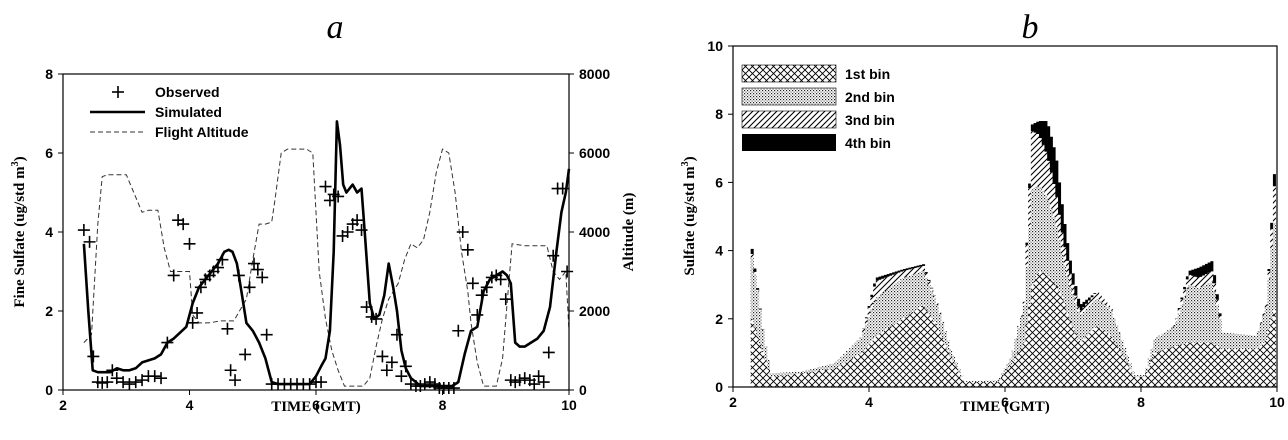  What do you see at coordinates (1030, 27) in the screenshot?
I see `panel-b-letter: b` at bounding box center [1030, 27].